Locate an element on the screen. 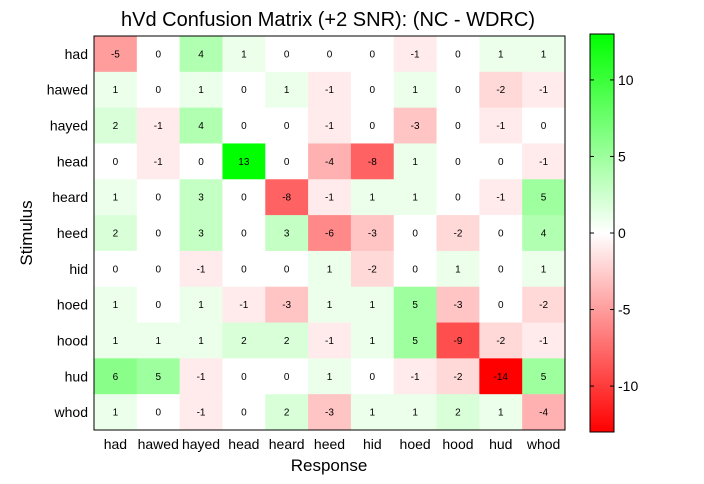  x-tick-label: hid is located at coordinates (372, 444).